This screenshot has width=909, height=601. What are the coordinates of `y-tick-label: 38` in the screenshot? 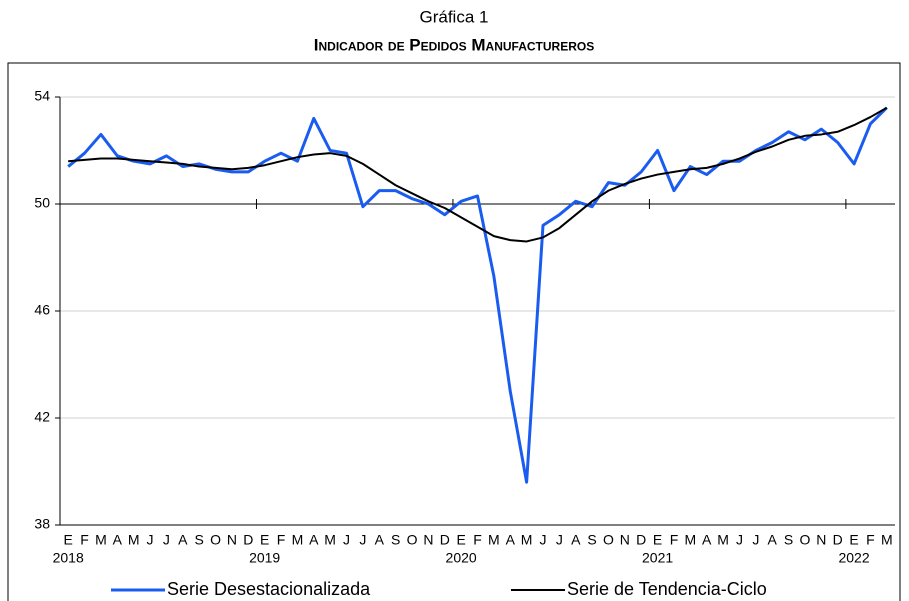 It's located at (42, 524).